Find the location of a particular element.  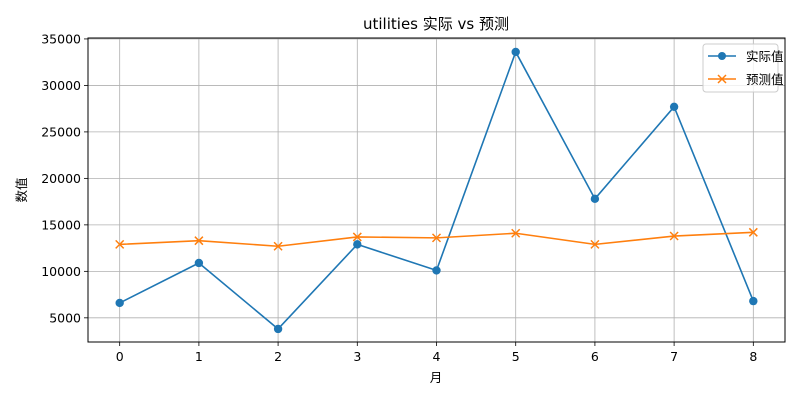

chart-title: utilities 实际 vs 预测 is located at coordinates (436, 24).